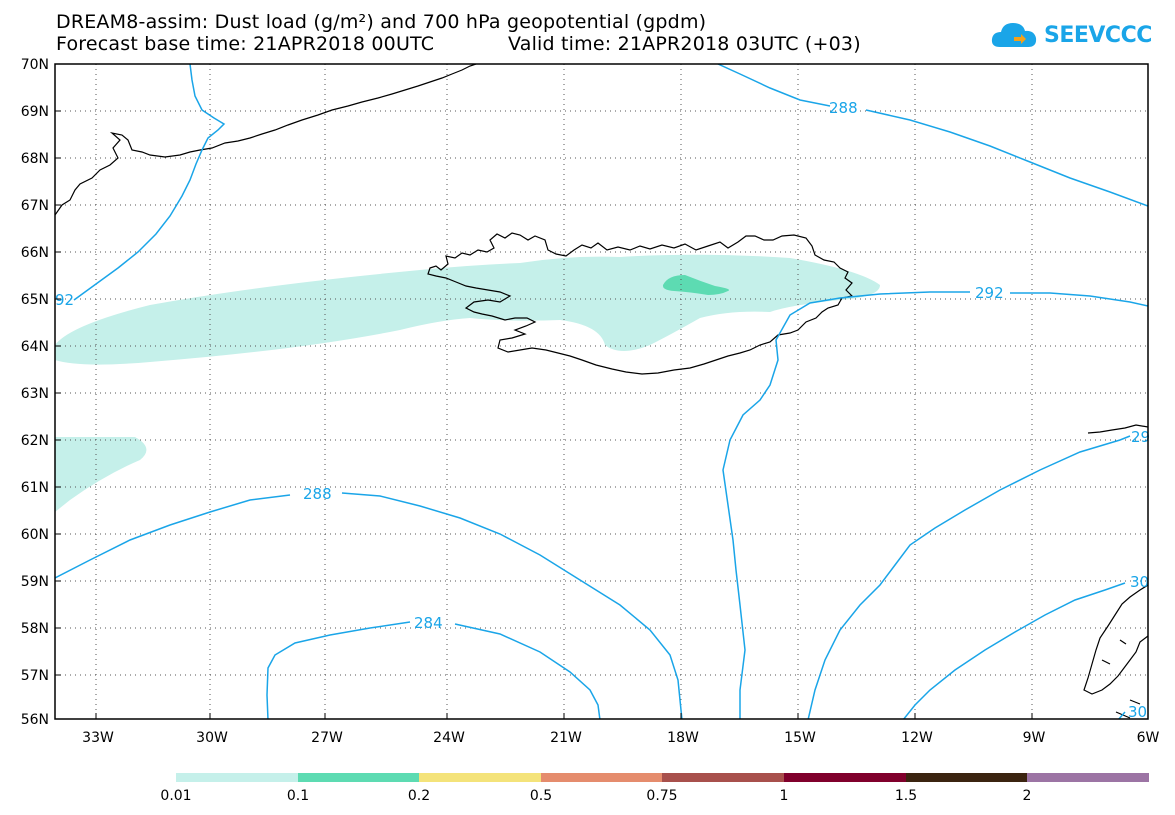 The width and height of the screenshot is (1175, 815). Describe the element at coordinates (35, 629) in the screenshot. I see `lat-label: 58N` at that location.